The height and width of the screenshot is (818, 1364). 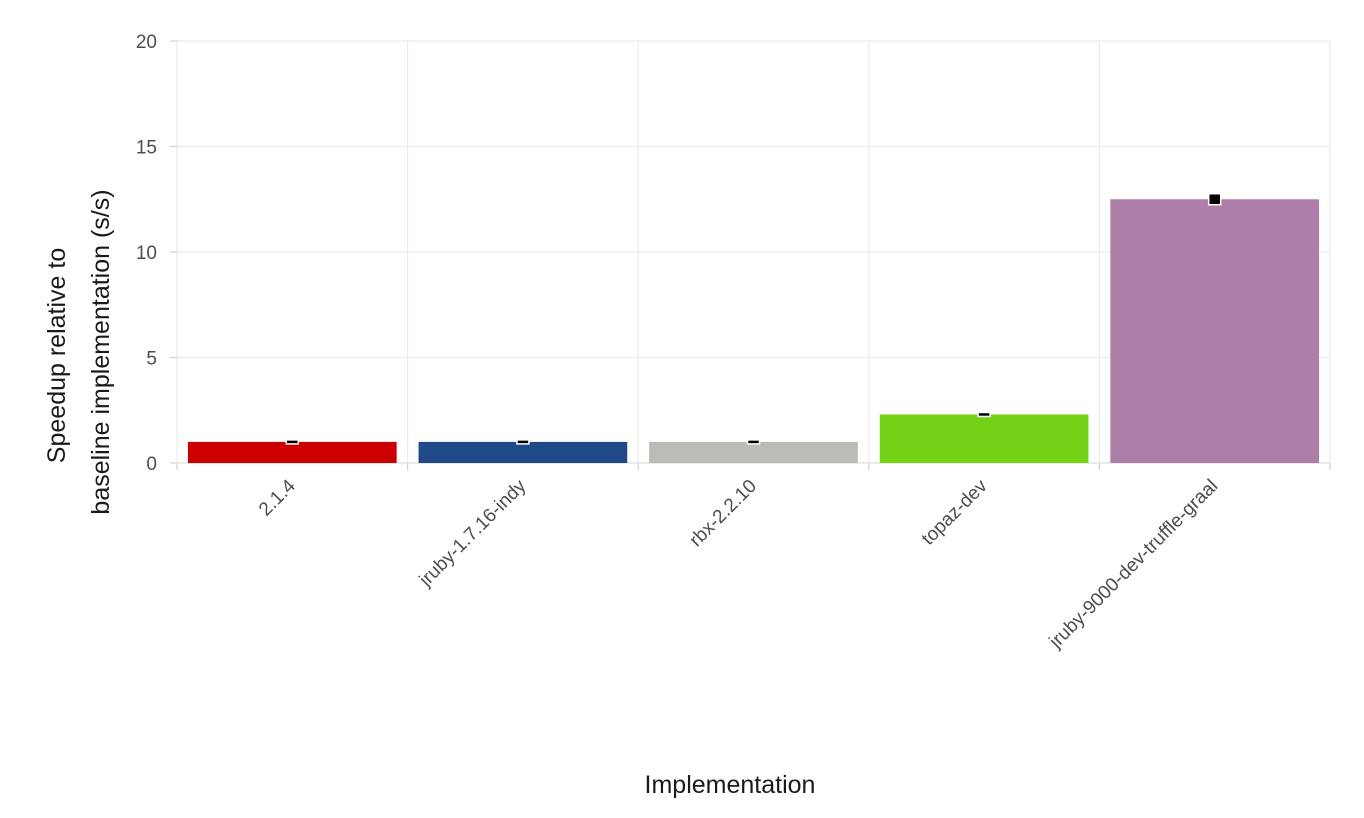 What do you see at coordinates (292, 452) in the screenshot?
I see `bar-2.1.4` at bounding box center [292, 452].